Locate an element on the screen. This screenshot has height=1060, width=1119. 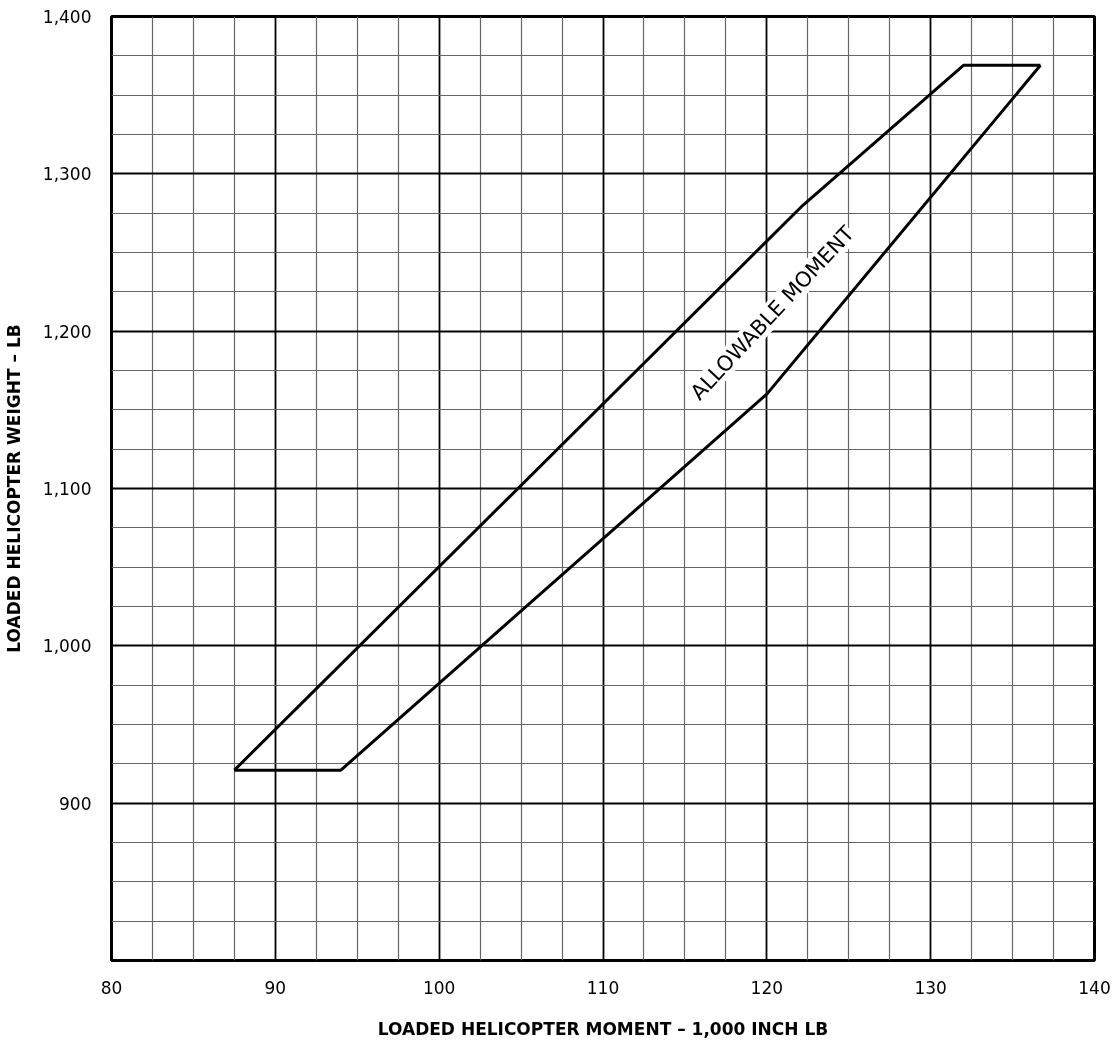
x-tick-label: 80 is located at coordinates (111, 987).